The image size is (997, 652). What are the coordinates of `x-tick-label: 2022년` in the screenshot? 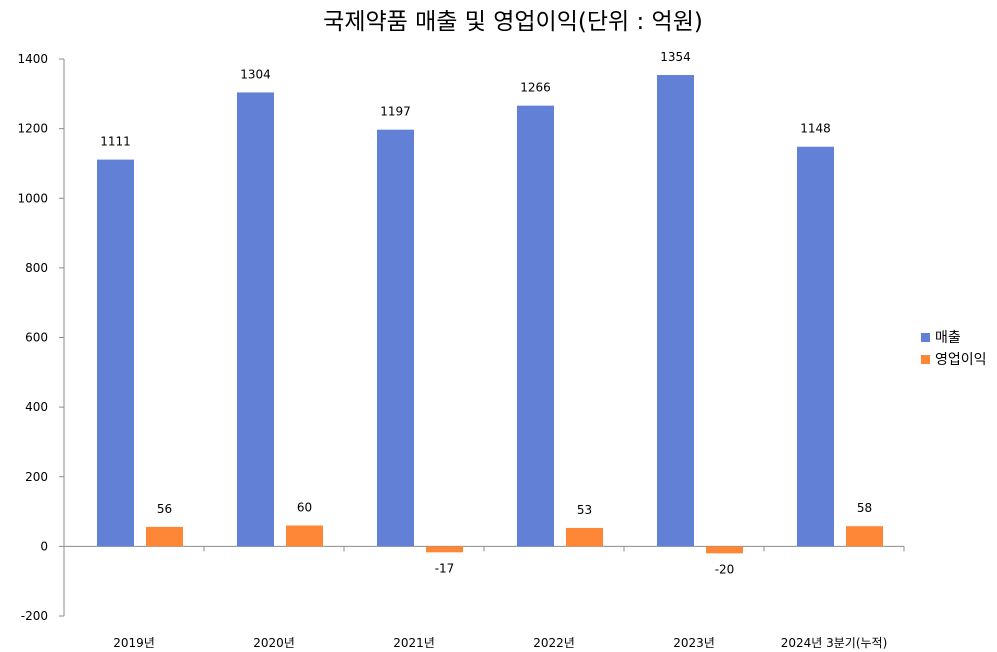 It's located at (554, 643).